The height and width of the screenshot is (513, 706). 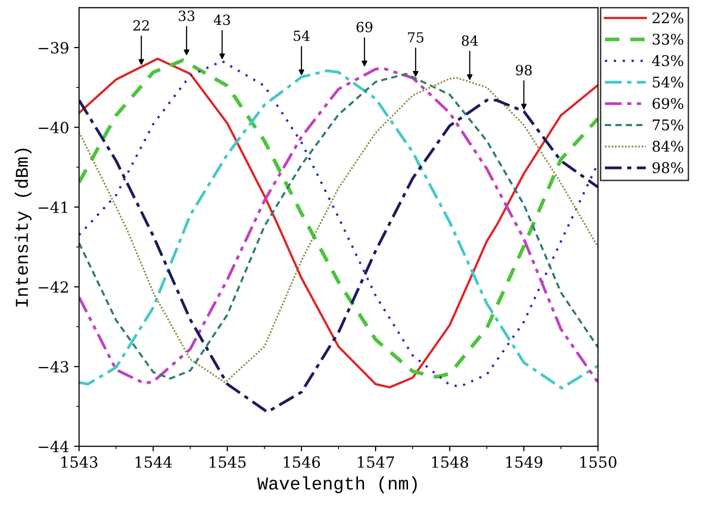 I want to click on y-tick-label: −43, so click(x=53, y=367).